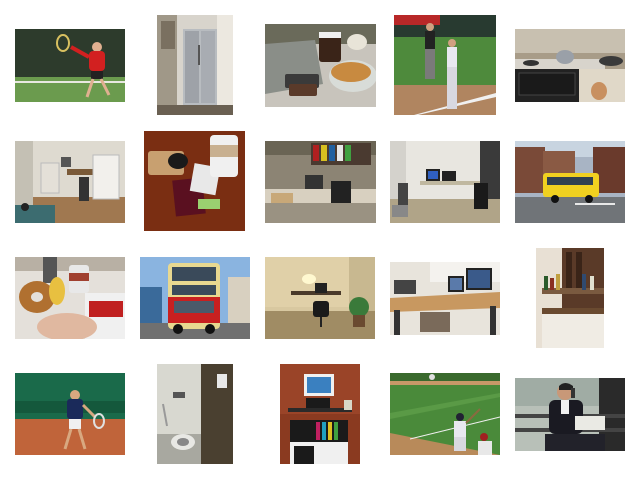  I want to click on thumbnail-double-decker-bus, so click(195, 298).